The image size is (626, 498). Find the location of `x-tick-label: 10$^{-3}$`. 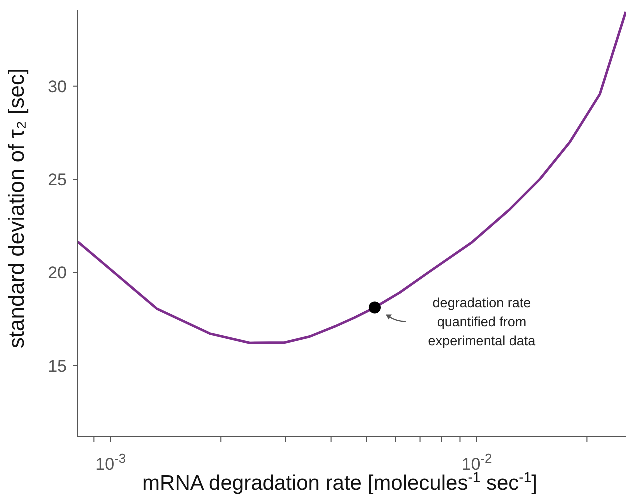

x-tick-label: 10$^{-3}$ is located at coordinates (111, 462).